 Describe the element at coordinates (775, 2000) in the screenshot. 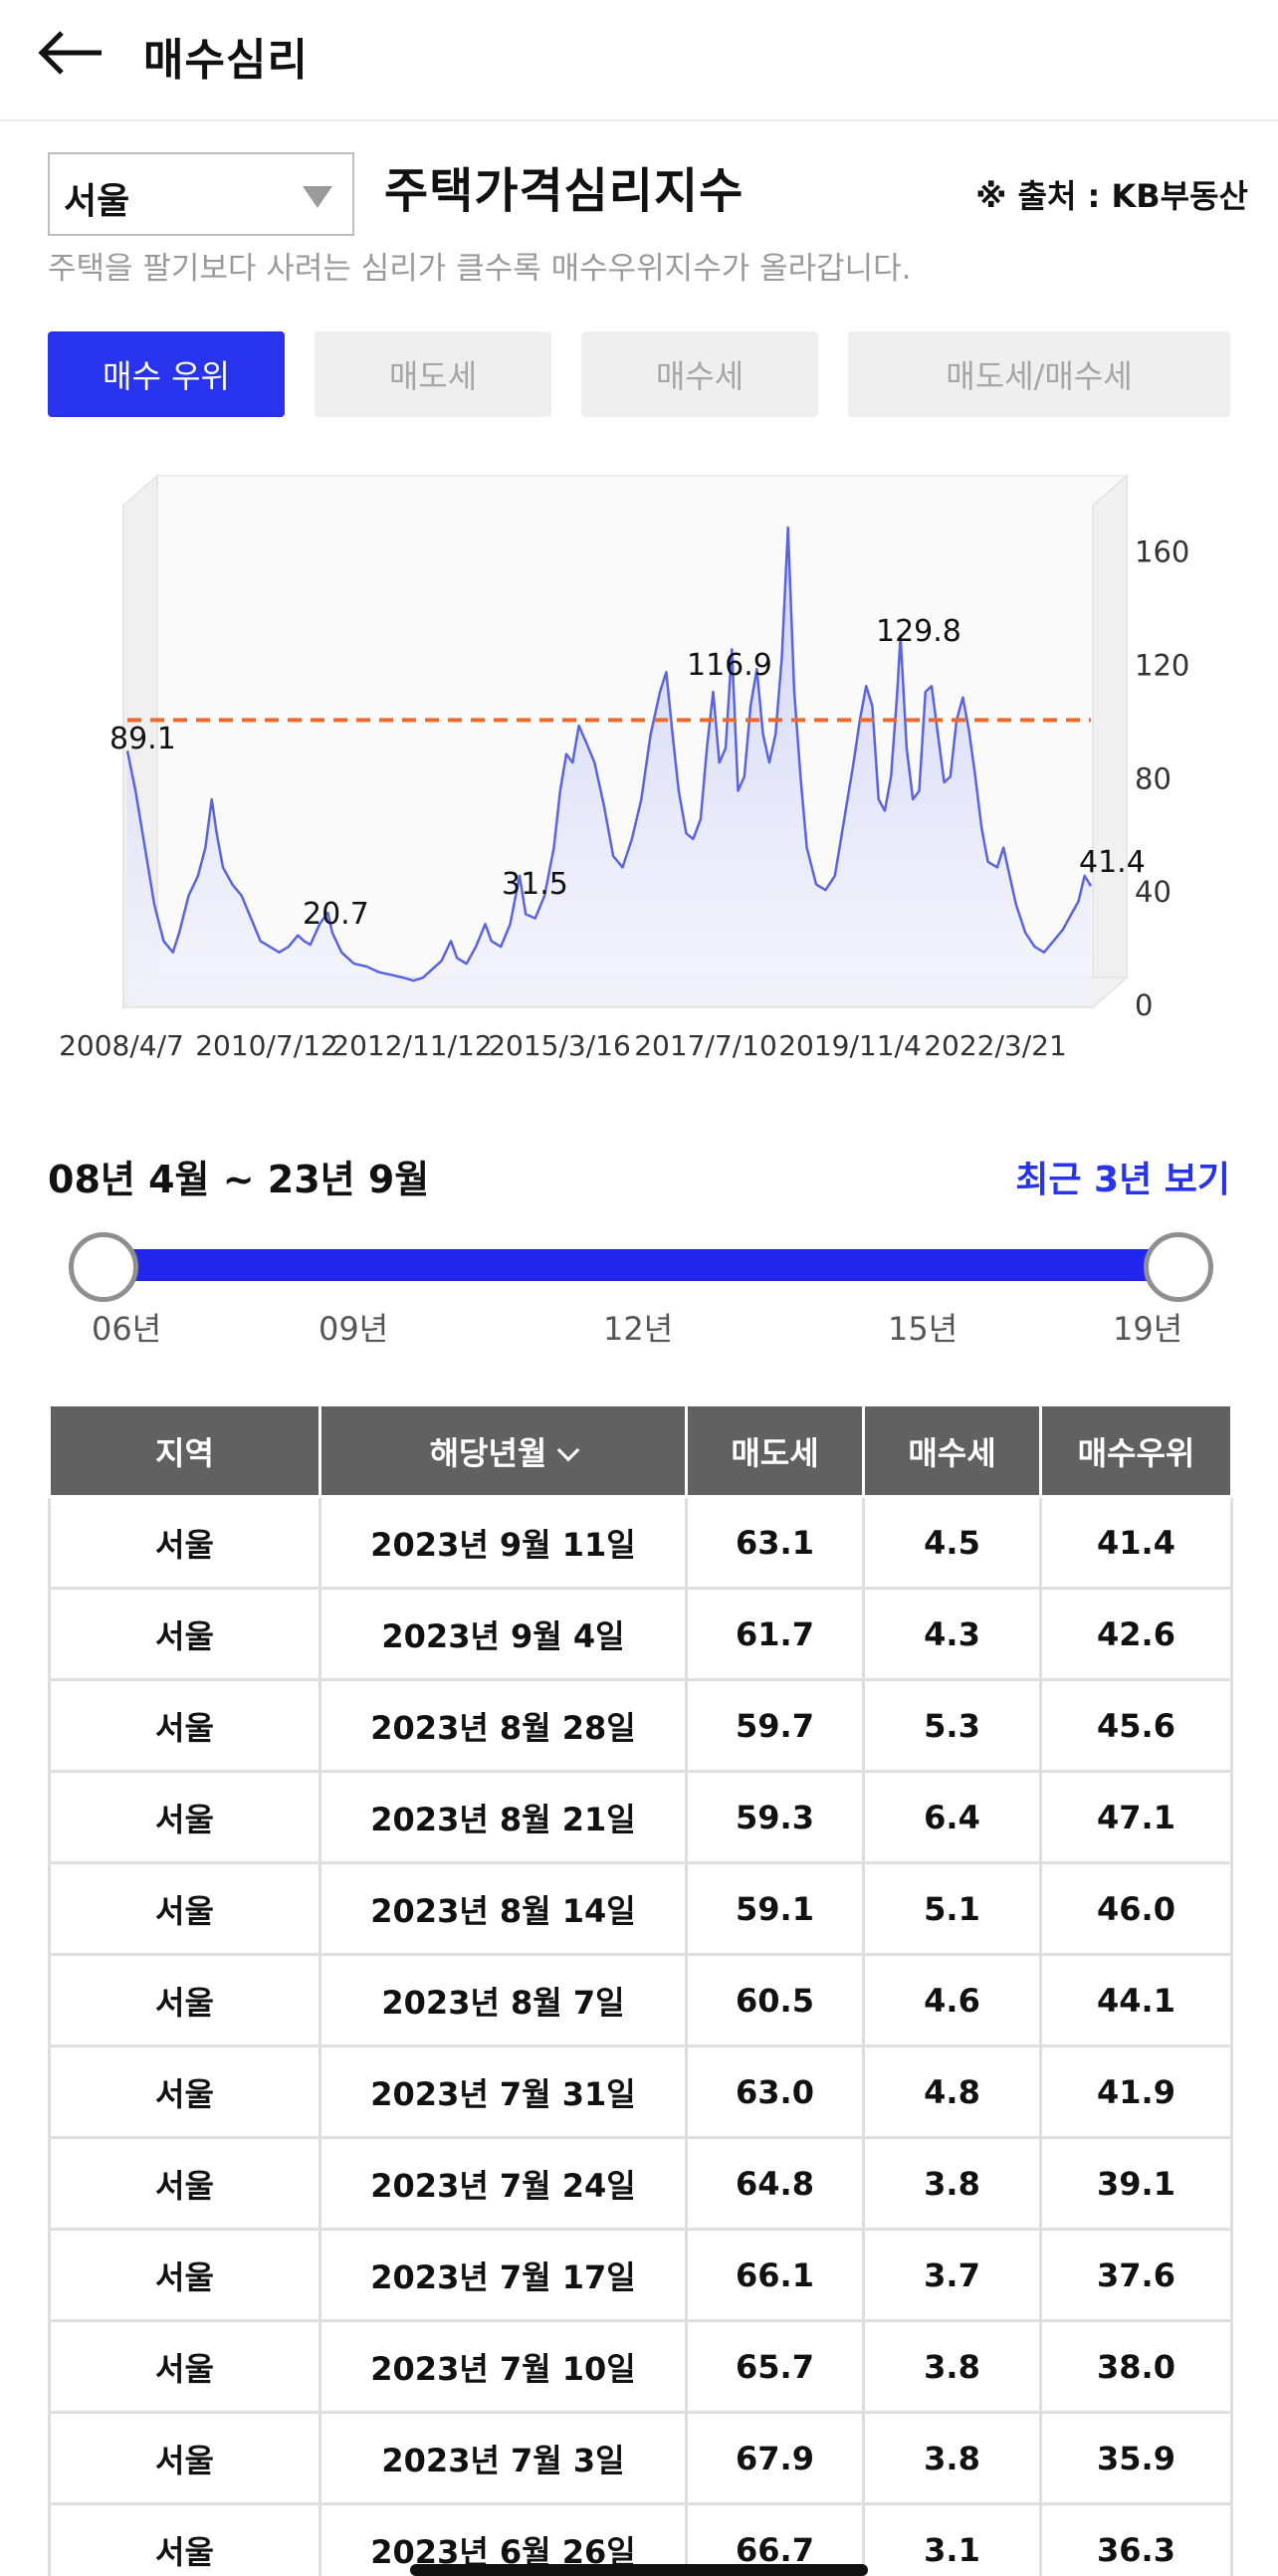

I see `cell-sell: 60.5` at that location.